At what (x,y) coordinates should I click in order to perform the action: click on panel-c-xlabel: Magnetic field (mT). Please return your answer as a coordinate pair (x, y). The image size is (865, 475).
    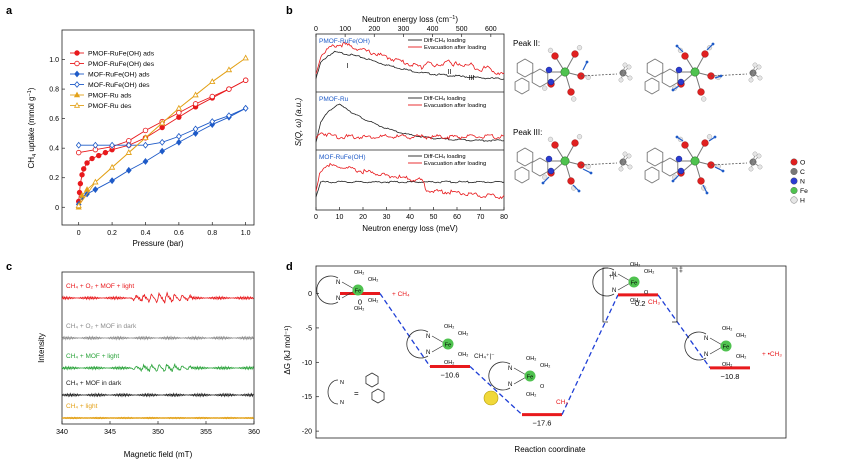
    Looking at the image, I should click on (158, 454).